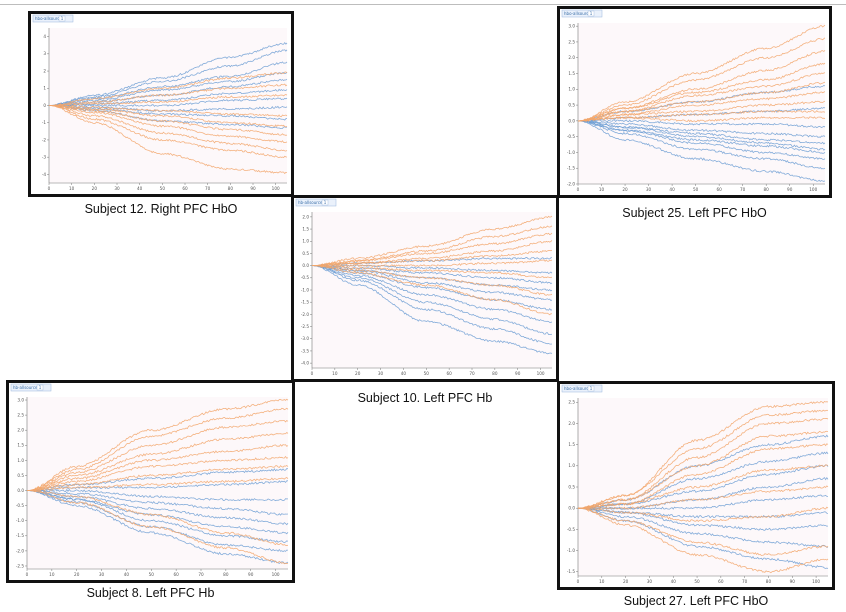  I want to click on y-tick-label: -1, so click(44, 122).